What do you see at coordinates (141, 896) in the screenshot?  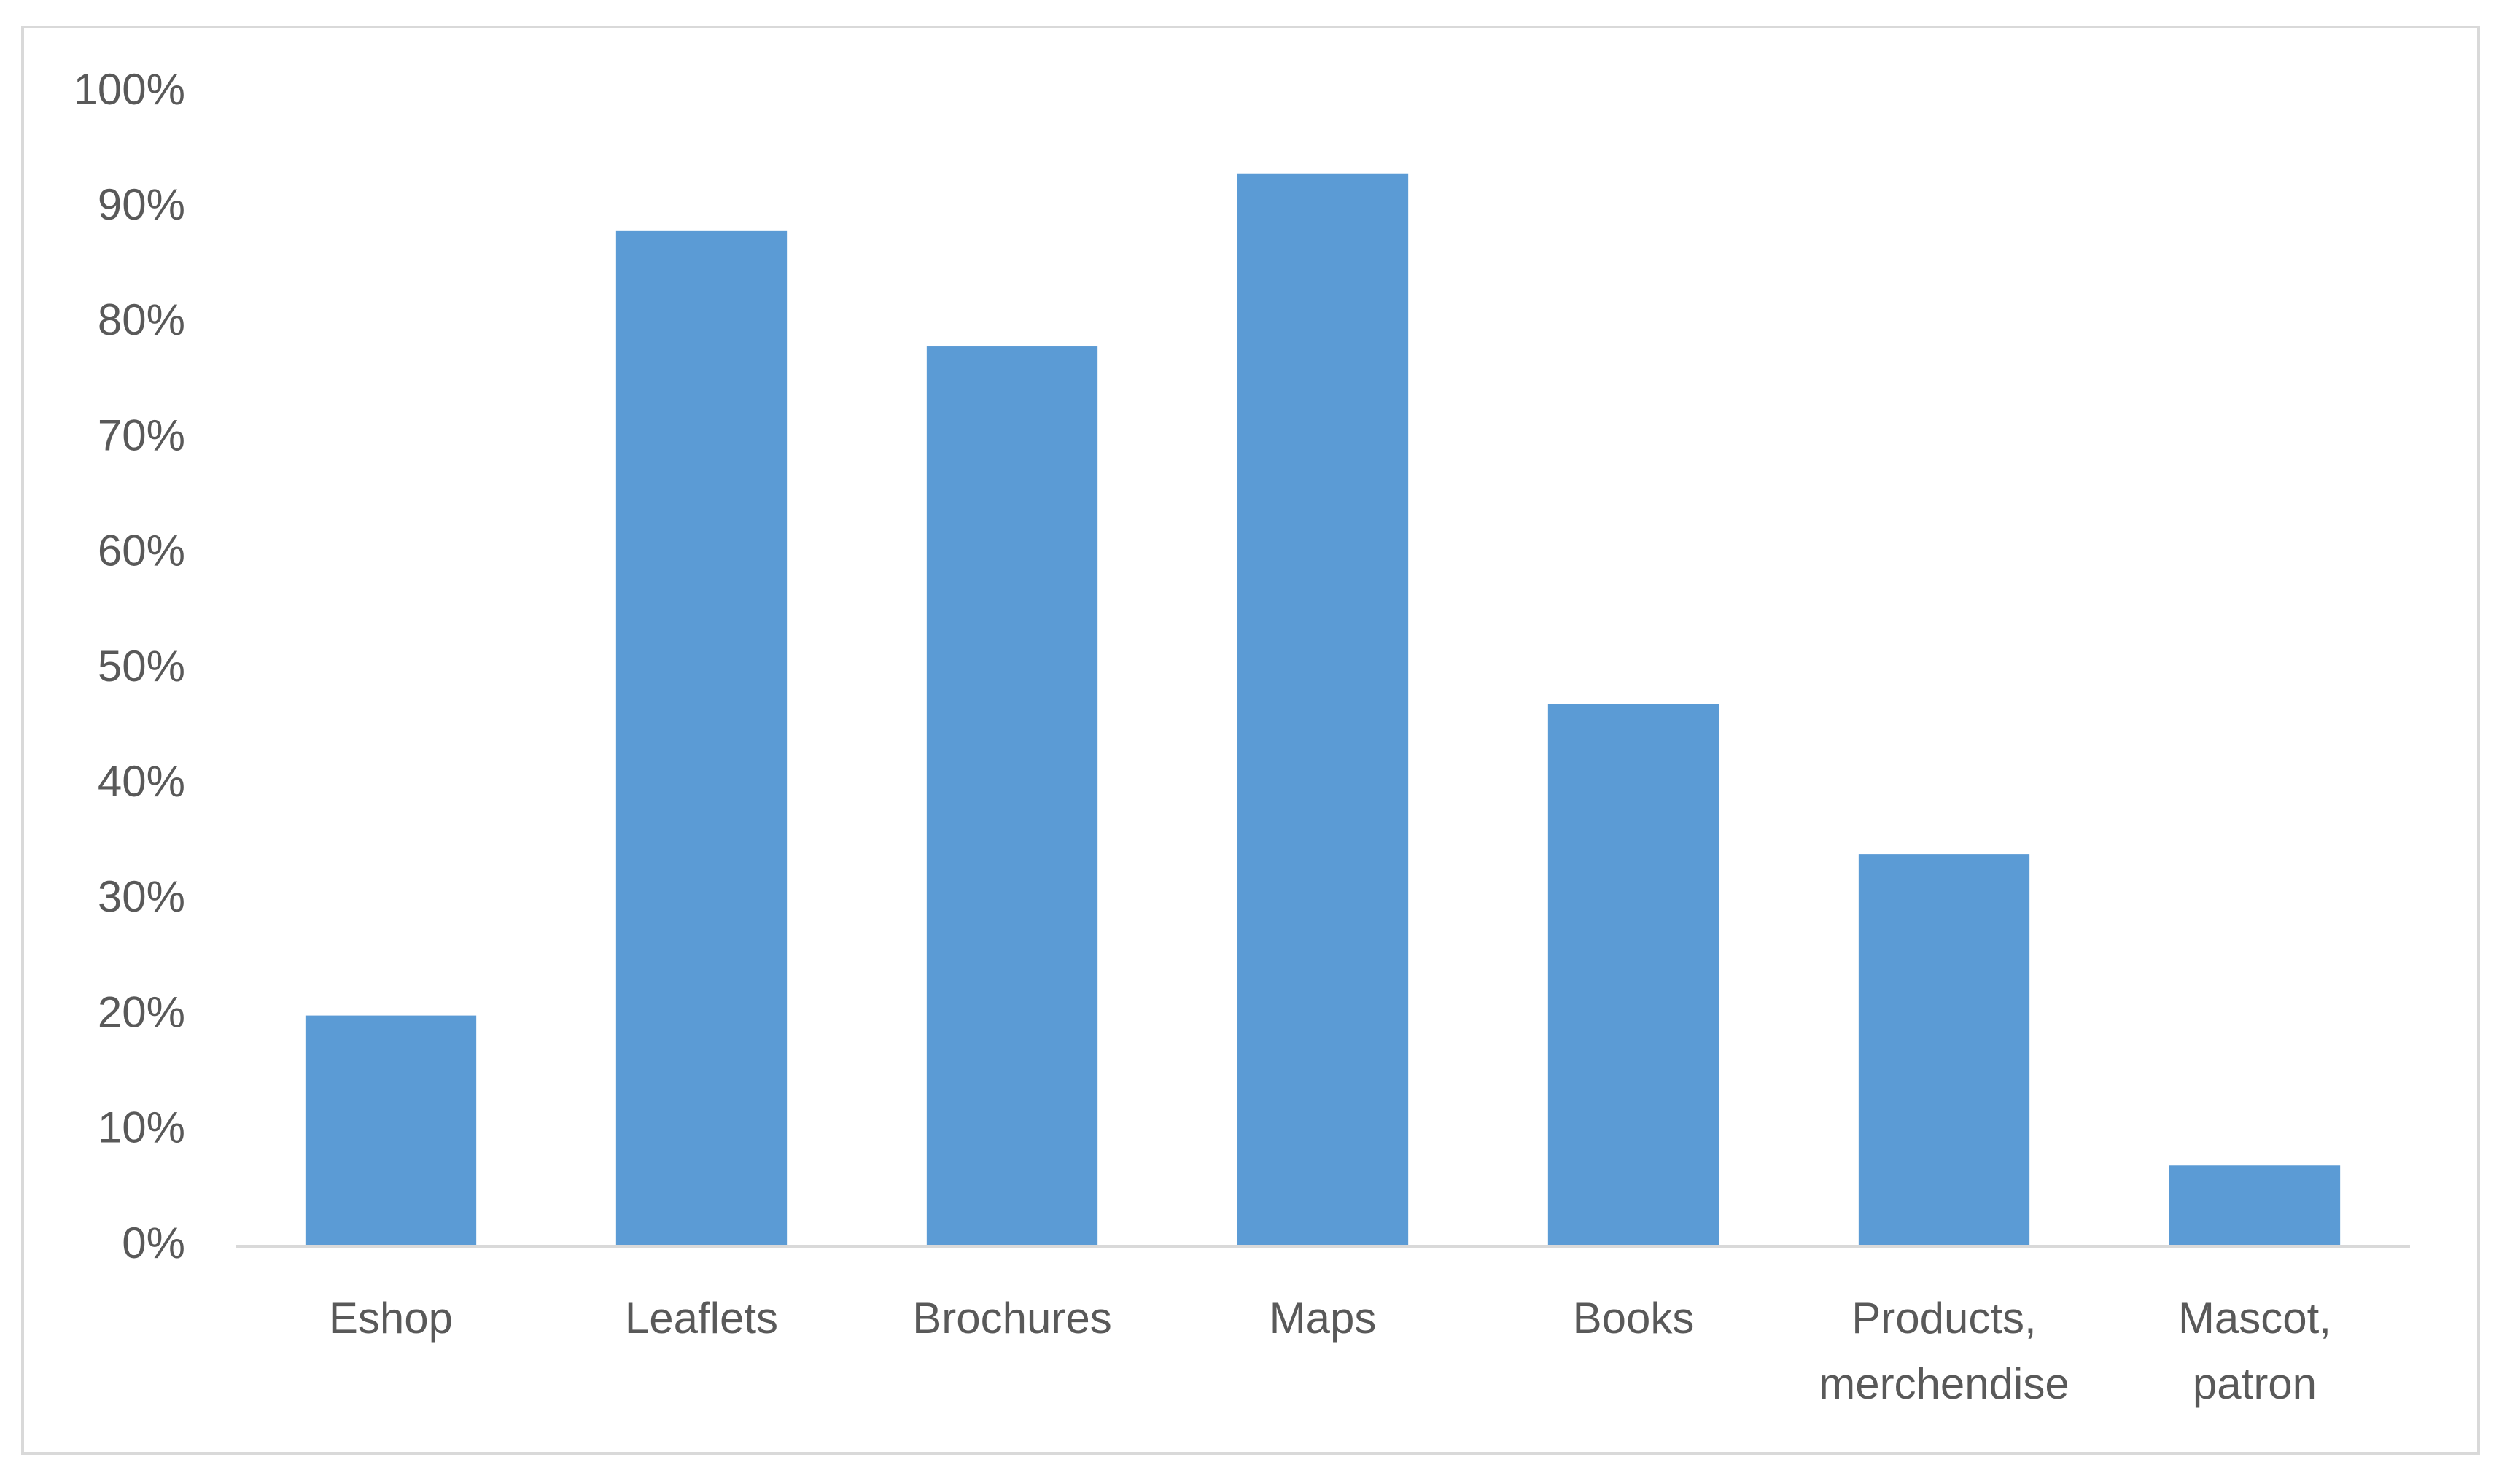 I see `y-tick-label: 30%` at bounding box center [141, 896].